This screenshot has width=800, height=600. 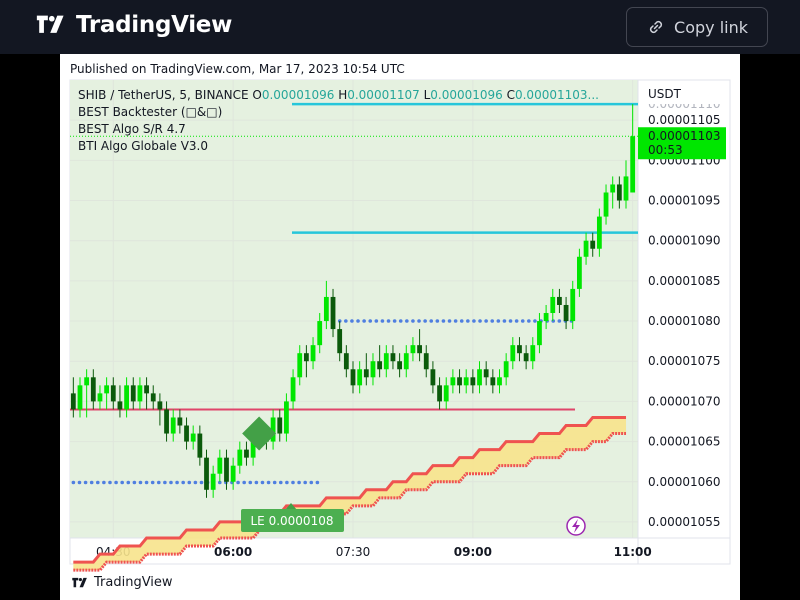 I want to click on ohlc-h-label: H, so click(x=342, y=95).